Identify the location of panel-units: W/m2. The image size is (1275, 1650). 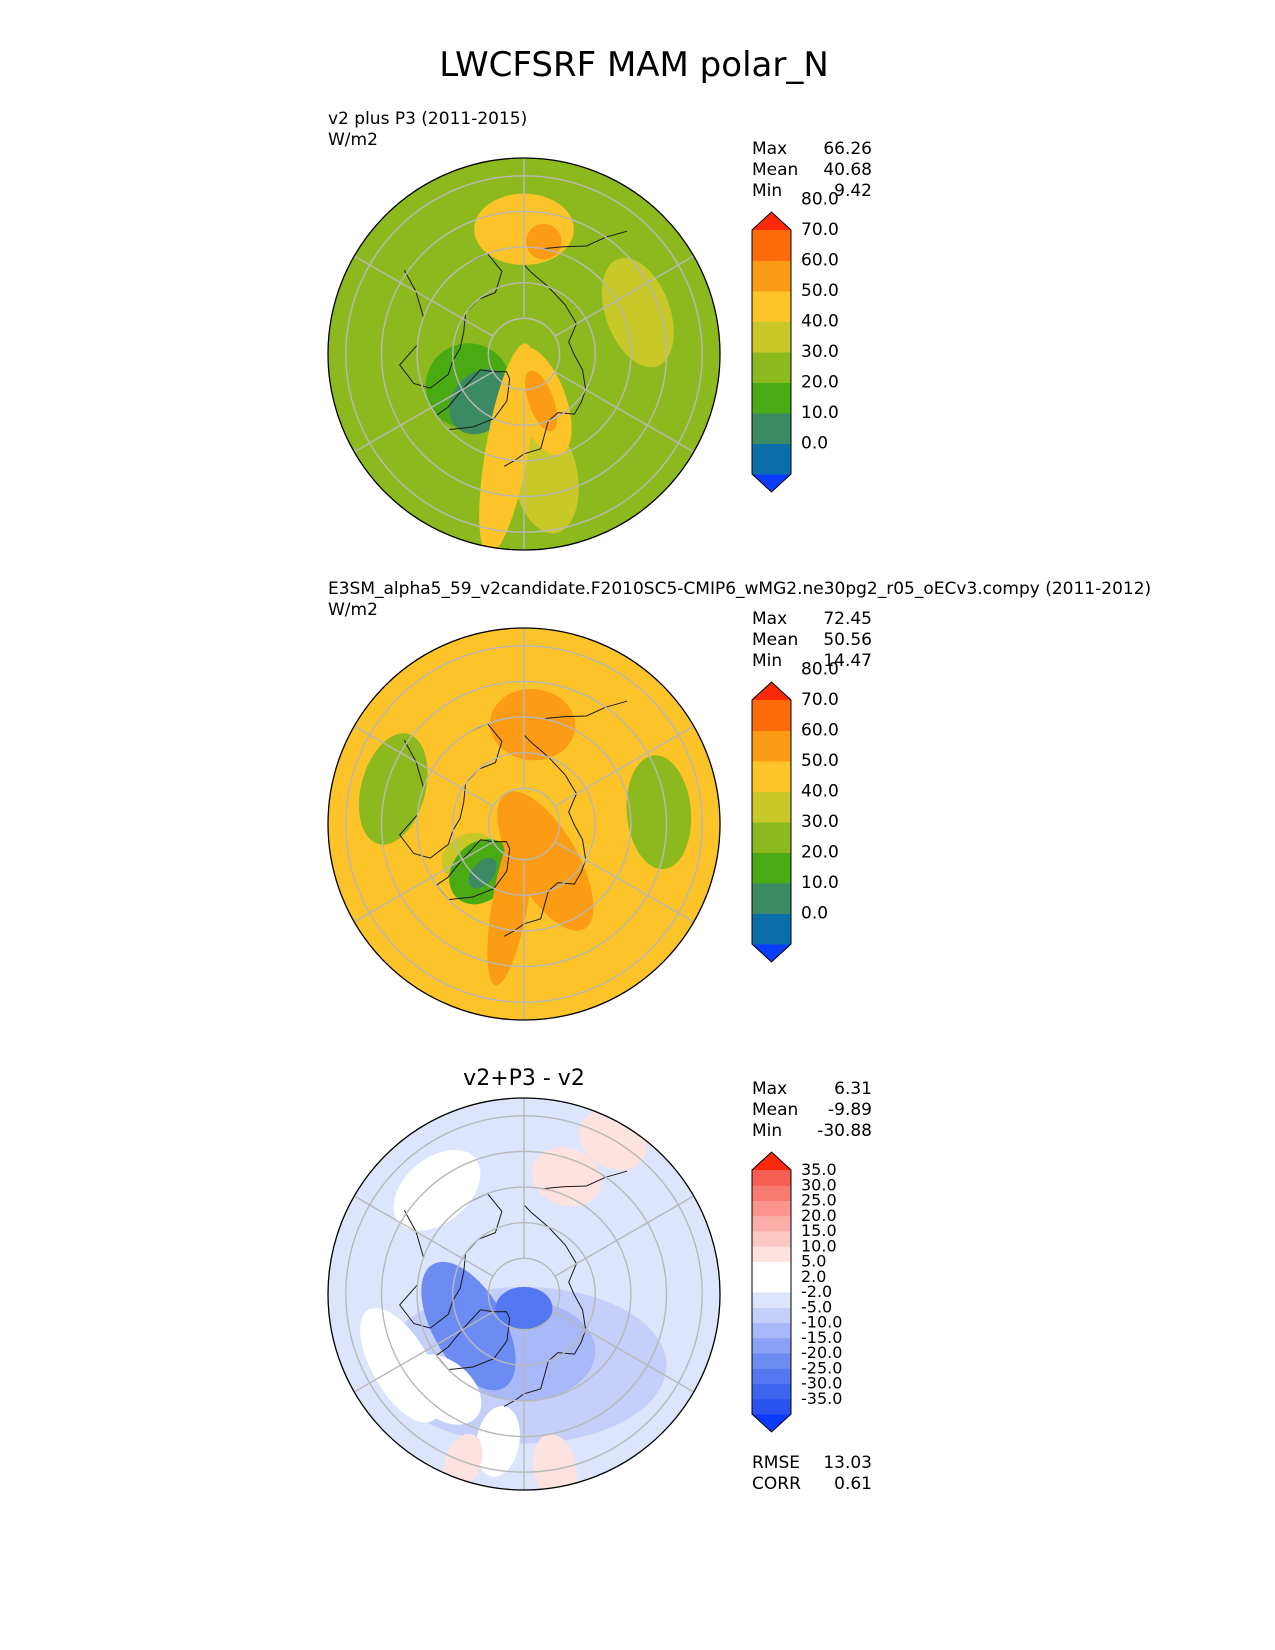
(353, 610).